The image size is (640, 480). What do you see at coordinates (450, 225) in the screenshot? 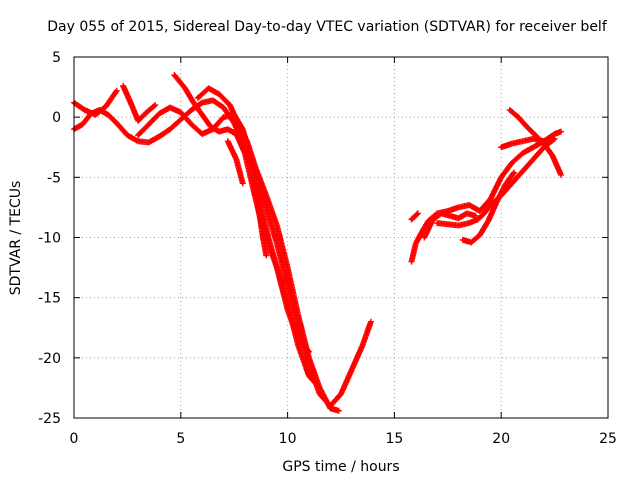
I see `series-track-k` at bounding box center [450, 225].